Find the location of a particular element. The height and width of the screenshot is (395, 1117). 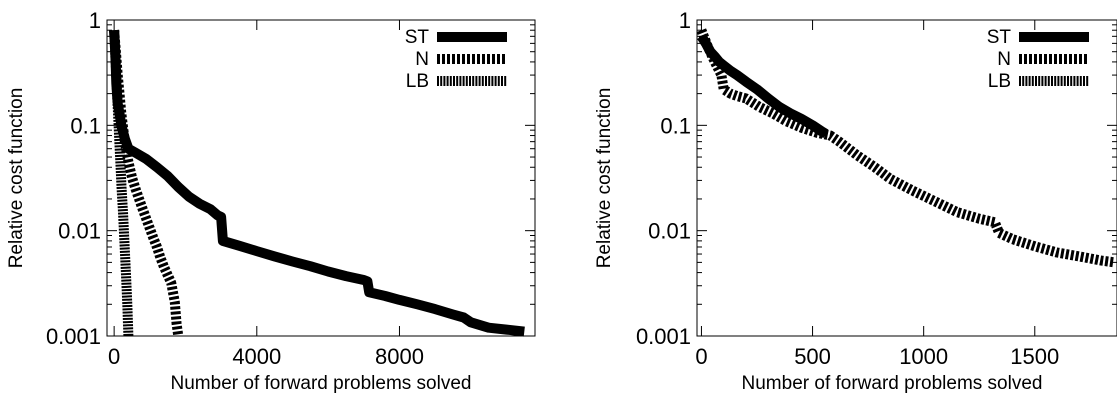

right-legend-label-st: ST is located at coordinates (999, 37).